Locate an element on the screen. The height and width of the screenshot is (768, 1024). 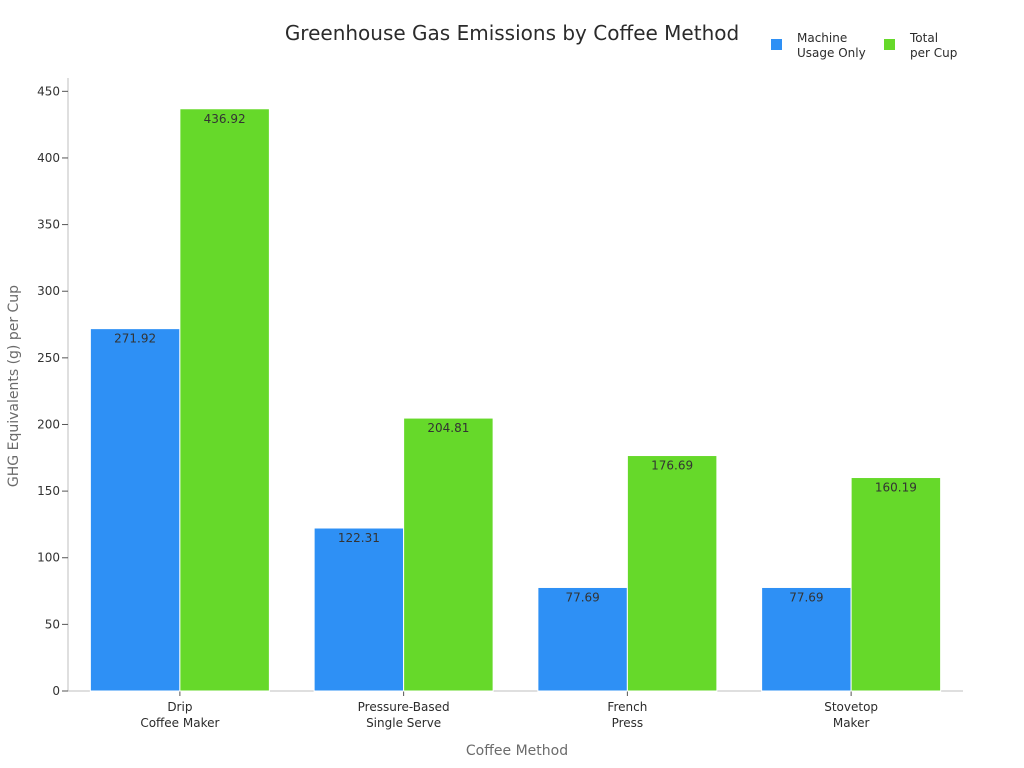
y-tick-label: 100 is located at coordinates (48, 558).